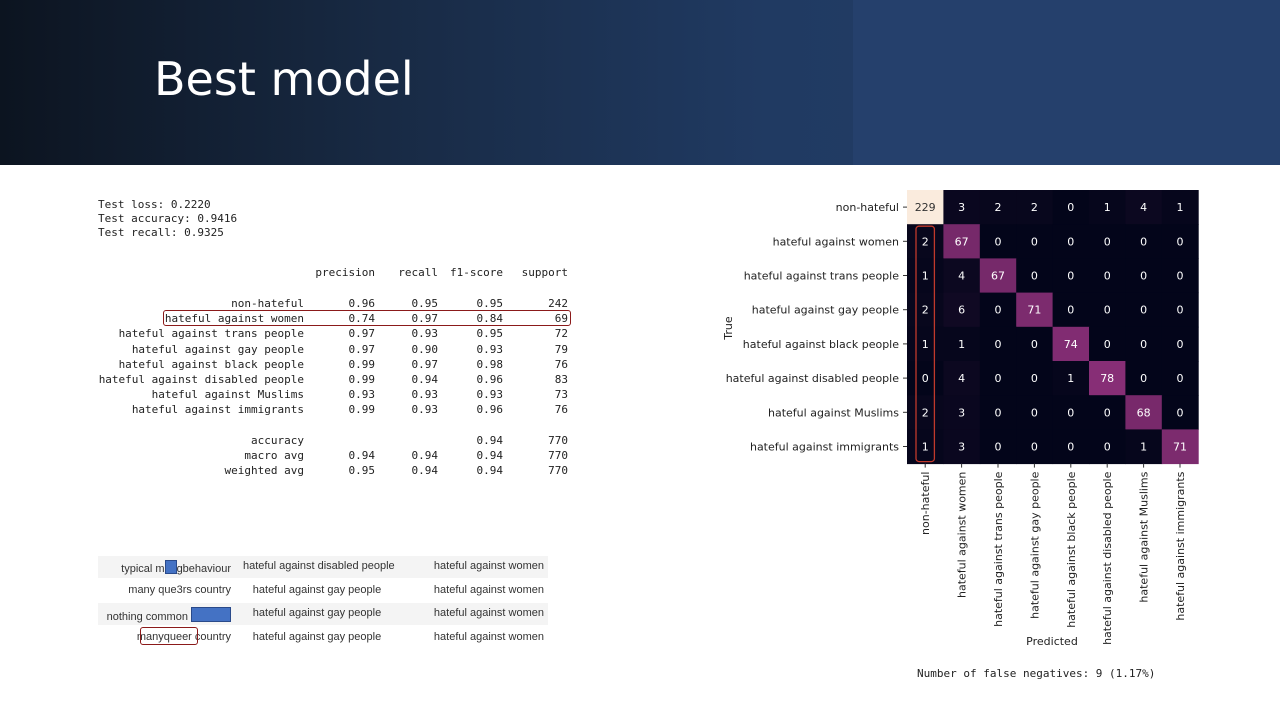 The image size is (1280, 720). Describe the element at coordinates (425, 303) in the screenshot. I see `report-row-recall: 0.95` at that location.